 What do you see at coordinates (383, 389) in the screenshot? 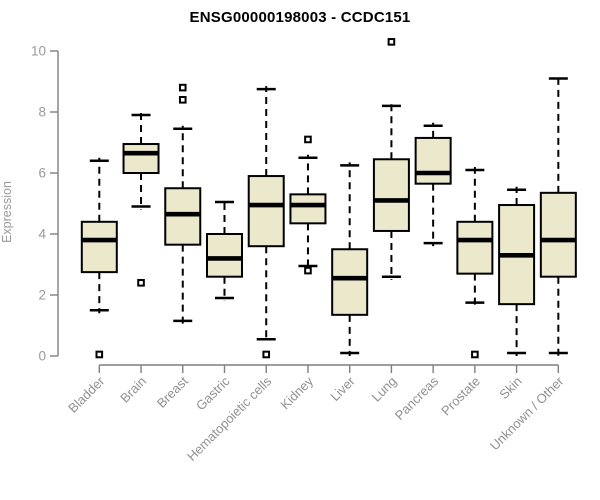
I see `x-category-label: Lung` at bounding box center [383, 389].